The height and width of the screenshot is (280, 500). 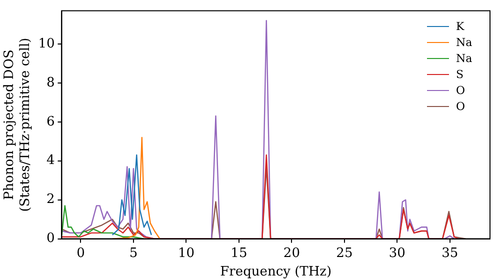 What do you see at coordinates (344, 253) in the screenshot?
I see `x-tick-label: 25` at bounding box center [344, 253].